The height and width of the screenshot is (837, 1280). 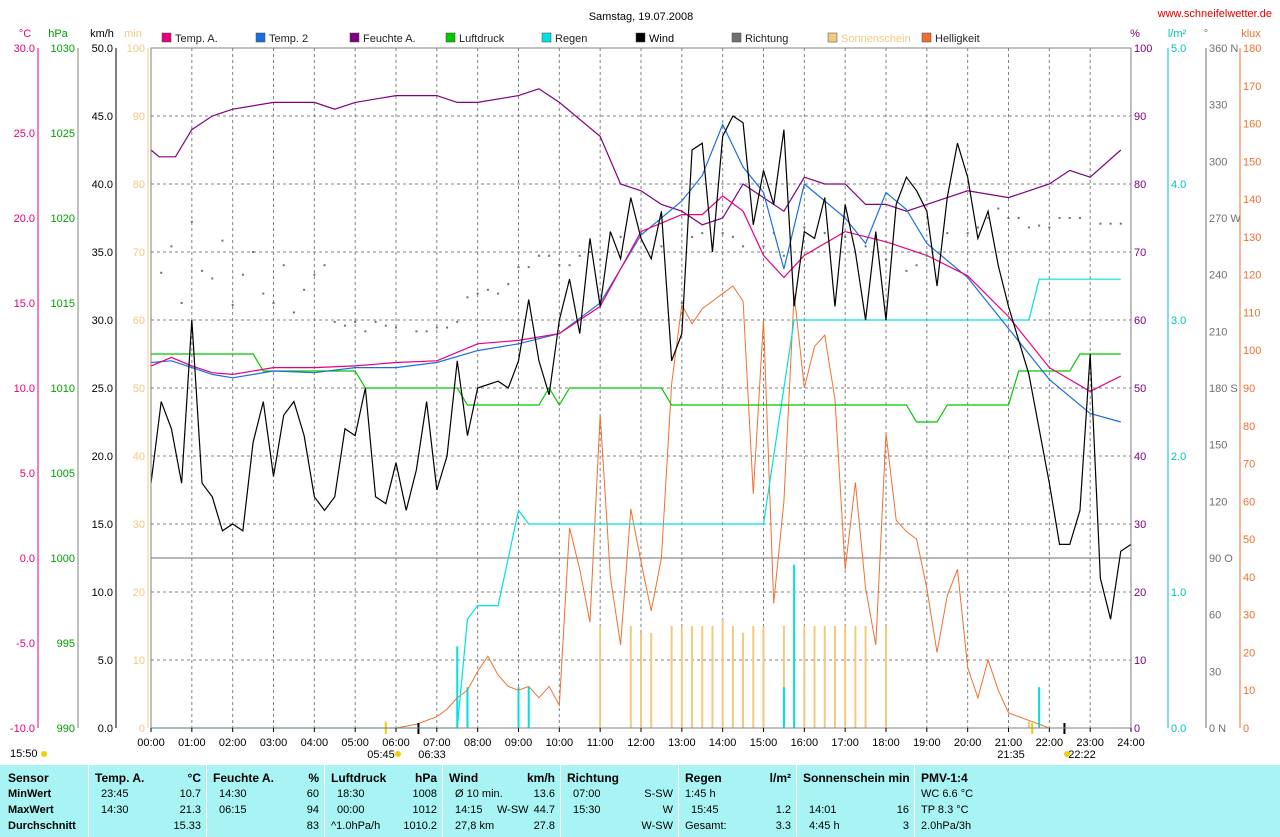 I want to click on feuchte-min: 60, so click(x=312, y=794).